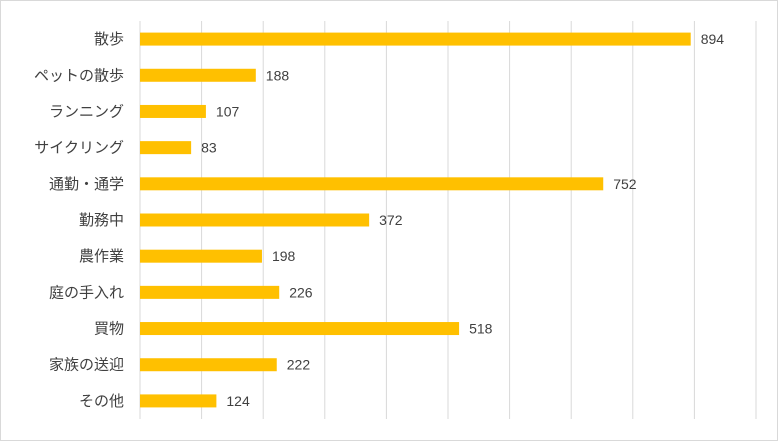 This screenshot has width=778, height=442. I want to click on data-label: 198, so click(284, 256).